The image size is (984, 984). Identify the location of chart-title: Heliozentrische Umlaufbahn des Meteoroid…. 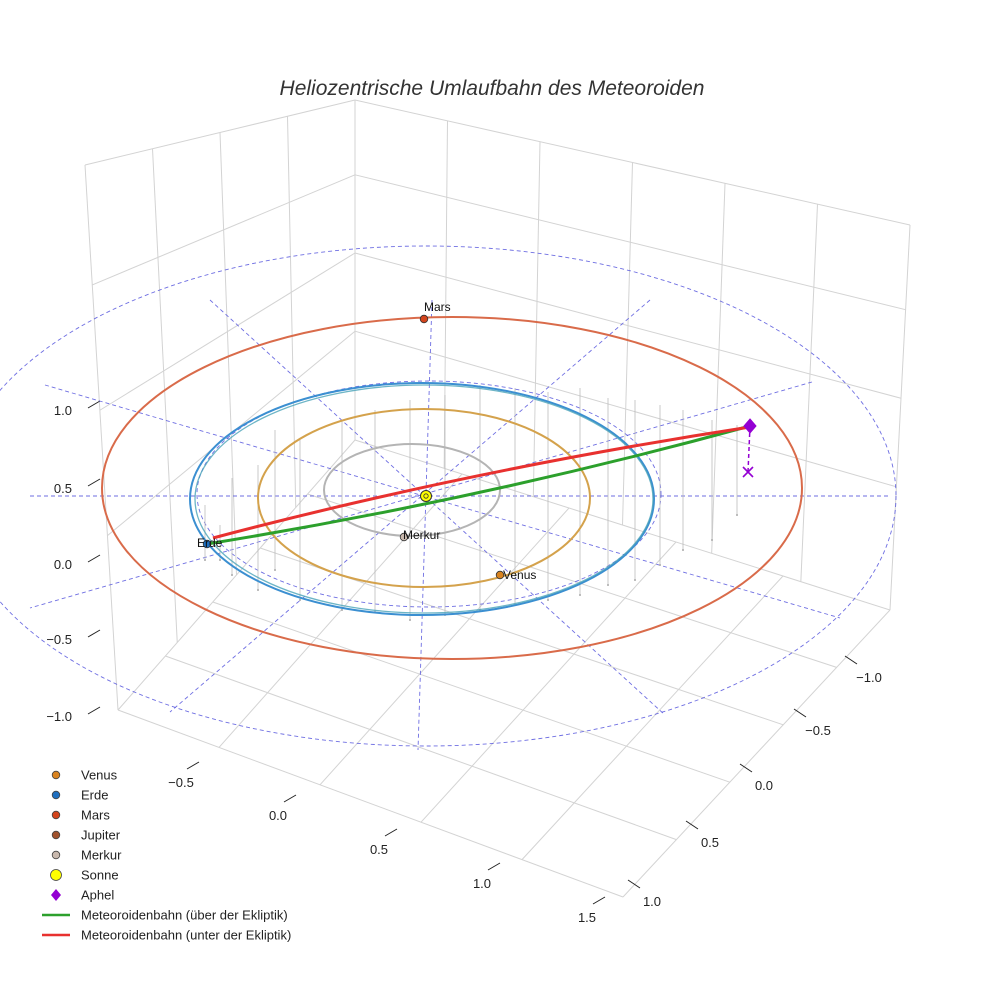
(492, 88).